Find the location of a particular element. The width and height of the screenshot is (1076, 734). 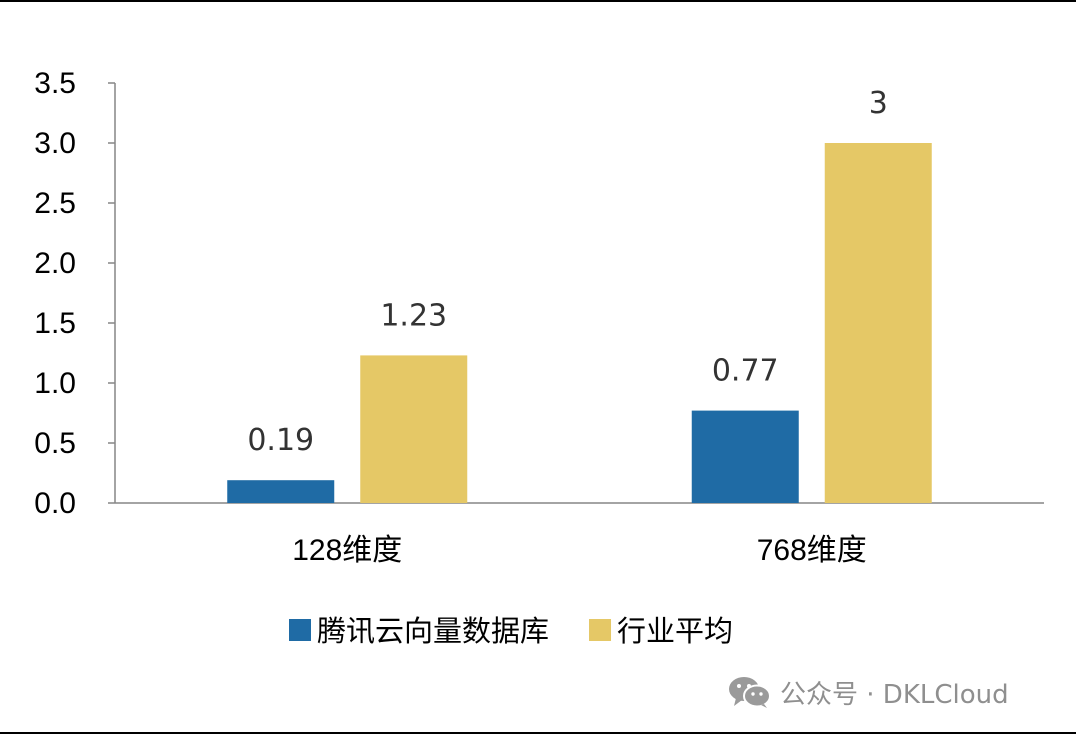

x-category-label: 128维度 is located at coordinates (347, 550).